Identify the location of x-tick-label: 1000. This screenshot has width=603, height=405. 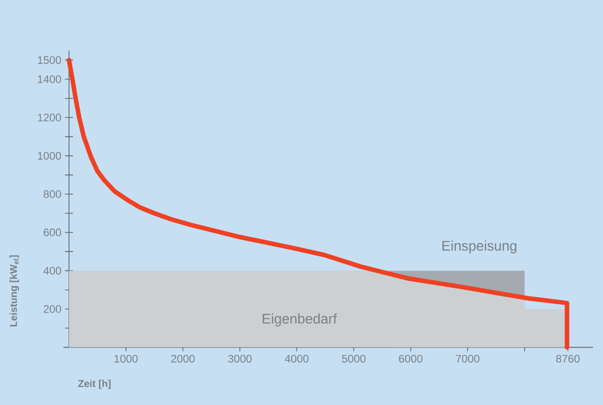
(126, 358).